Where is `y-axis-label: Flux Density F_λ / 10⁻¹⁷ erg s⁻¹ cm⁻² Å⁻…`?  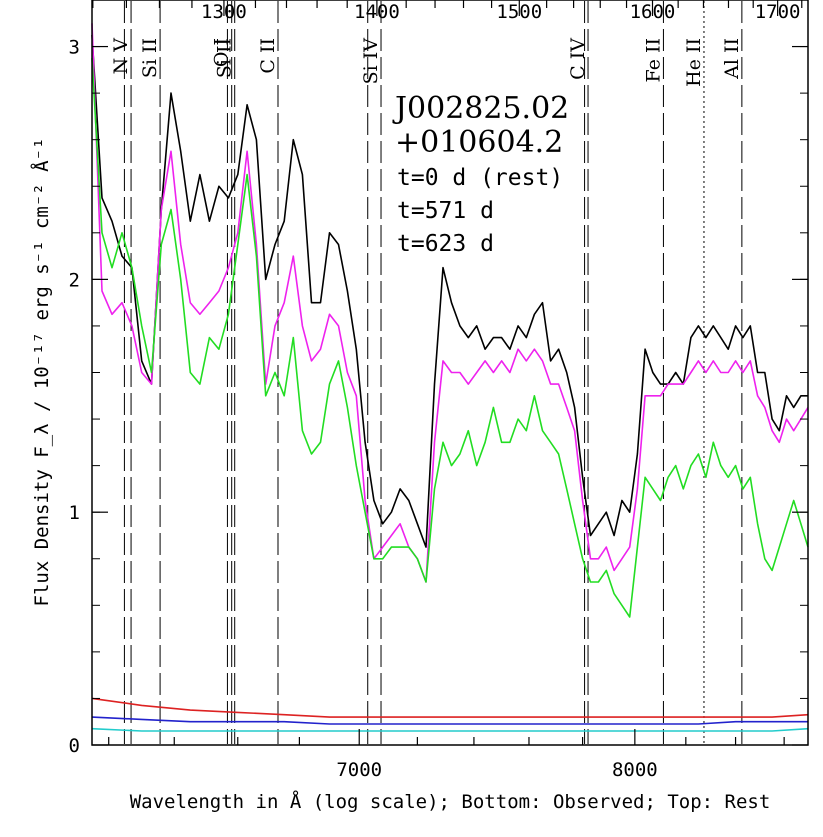
y-axis-label: Flux Density F_λ / 10⁻¹⁷ erg s⁻¹ cm⁻² Å⁻… is located at coordinates (41, 372).